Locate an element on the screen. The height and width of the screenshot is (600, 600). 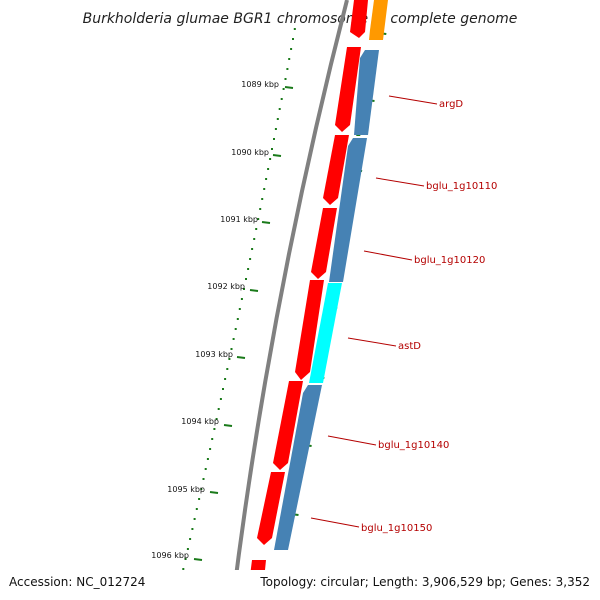
gene-label: bglu_1g10110 is located at coordinates (461, 186).